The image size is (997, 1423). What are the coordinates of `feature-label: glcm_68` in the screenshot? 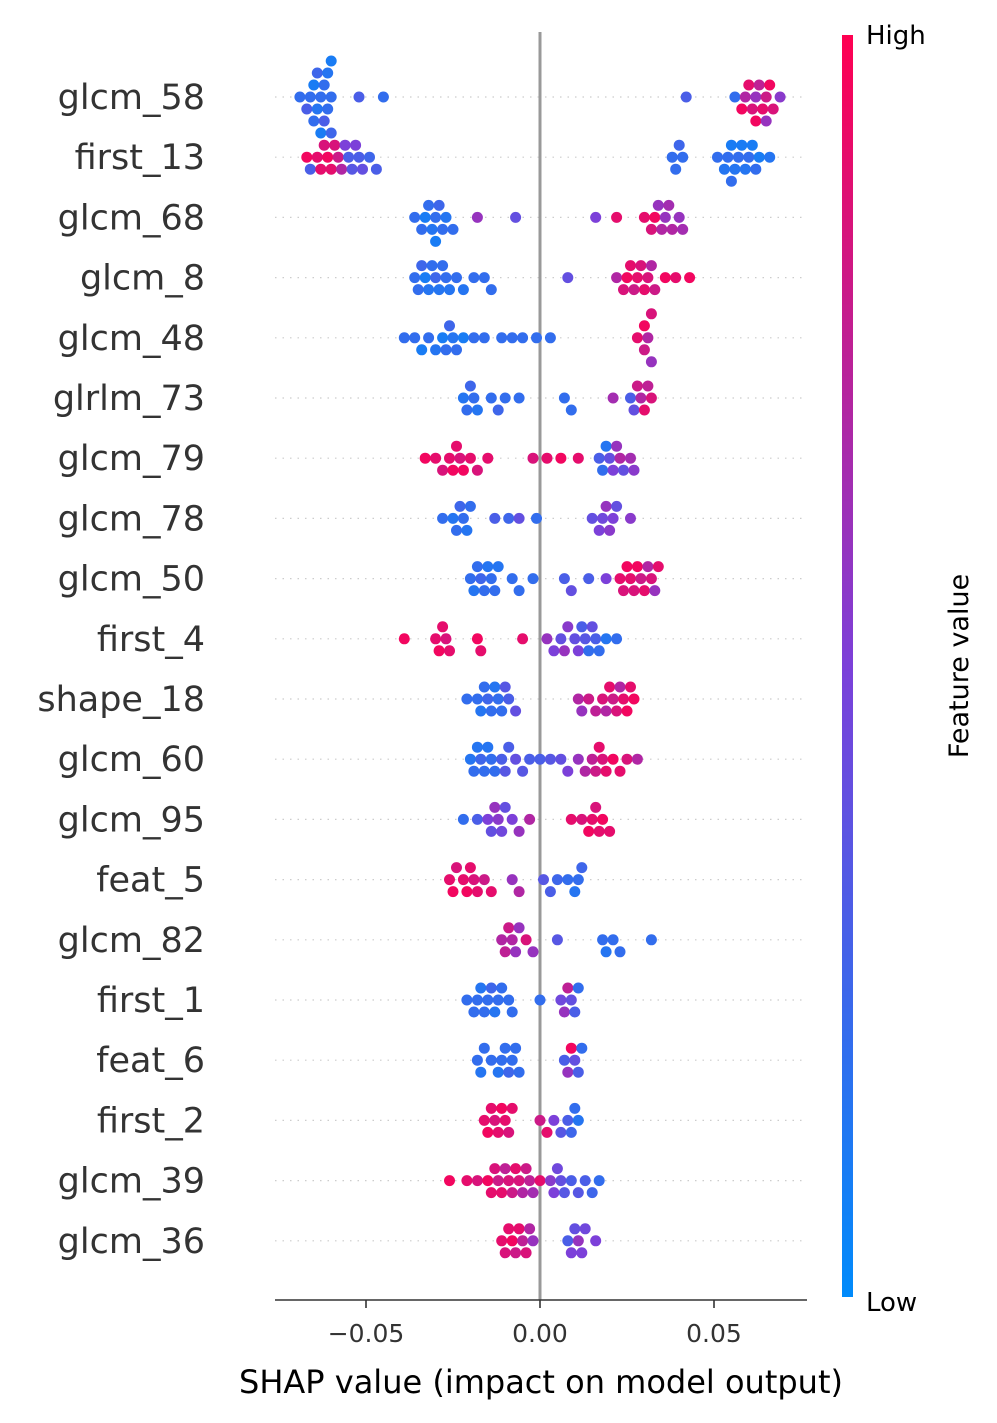 It's located at (131, 218).